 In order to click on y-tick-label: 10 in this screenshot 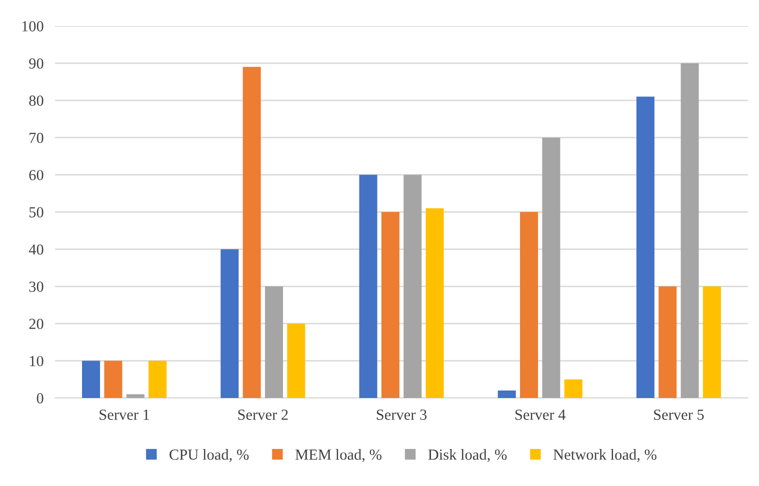, I will do `click(37, 361)`.